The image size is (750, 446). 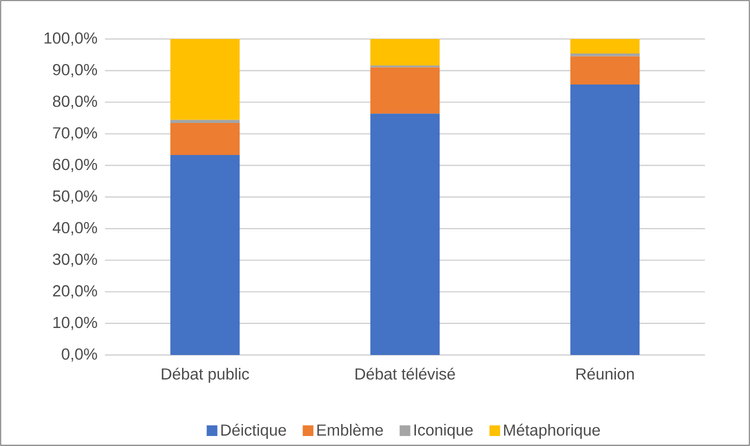 What do you see at coordinates (75, 71) in the screenshot?
I see `y-tick-label: 90,0%` at bounding box center [75, 71].